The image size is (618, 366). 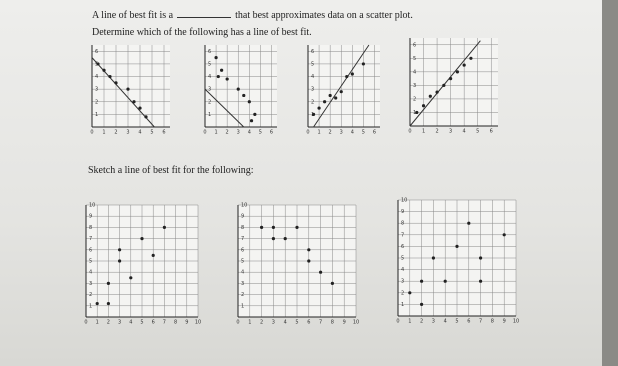 I want to click on answer-blank, so click(x=204, y=13).